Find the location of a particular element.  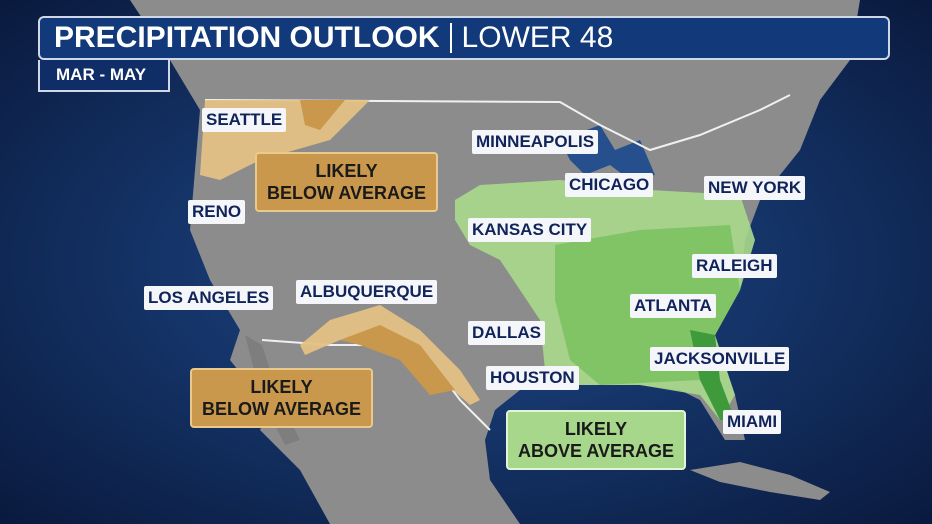

period: MAR - MAY is located at coordinates (104, 76).